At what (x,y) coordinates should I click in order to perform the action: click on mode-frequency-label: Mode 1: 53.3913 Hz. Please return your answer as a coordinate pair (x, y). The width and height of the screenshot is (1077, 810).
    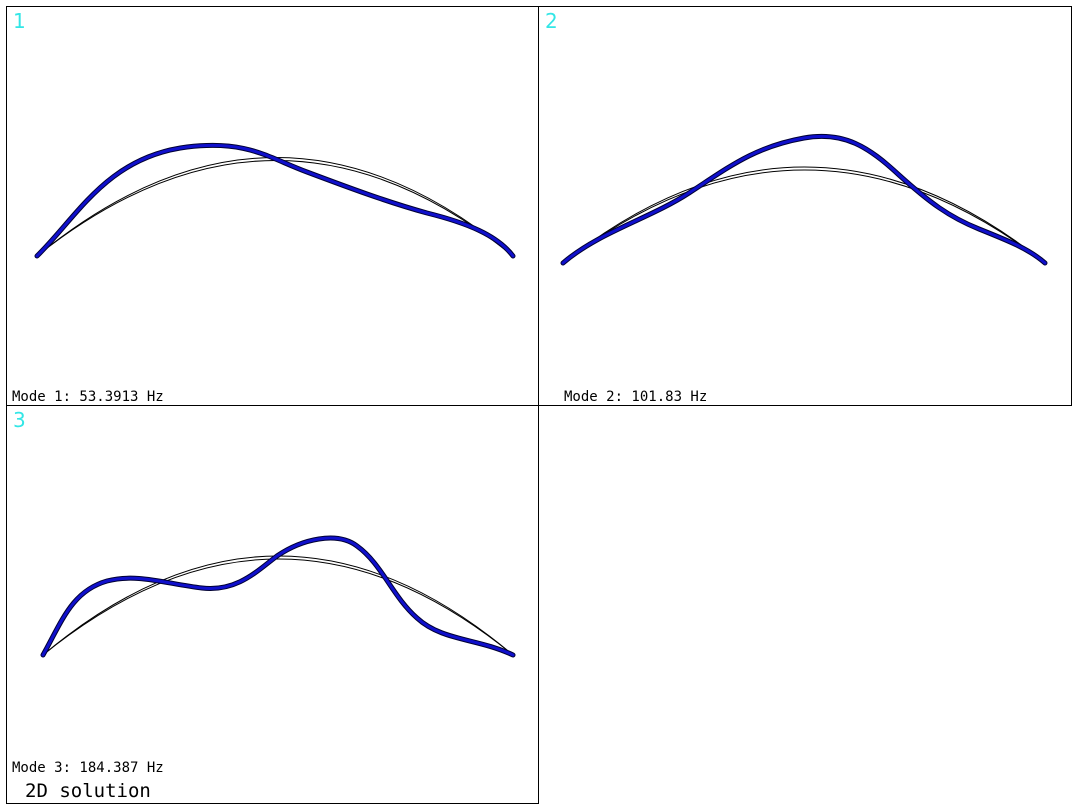
    Looking at the image, I should click on (88, 397).